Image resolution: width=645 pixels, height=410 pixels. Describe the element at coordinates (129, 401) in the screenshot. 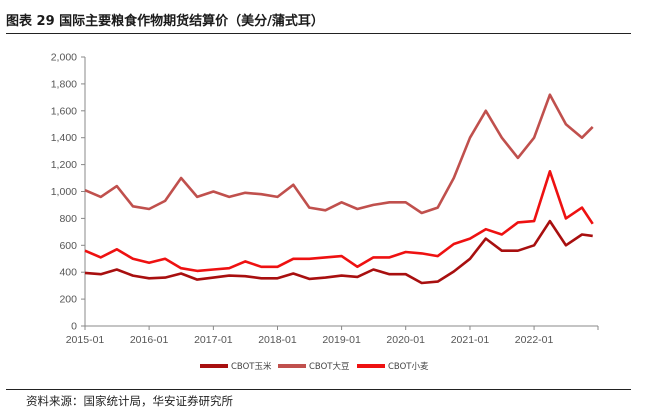

I see `source-note: 资料来源：国家统计局，华安证券研究所` at that location.